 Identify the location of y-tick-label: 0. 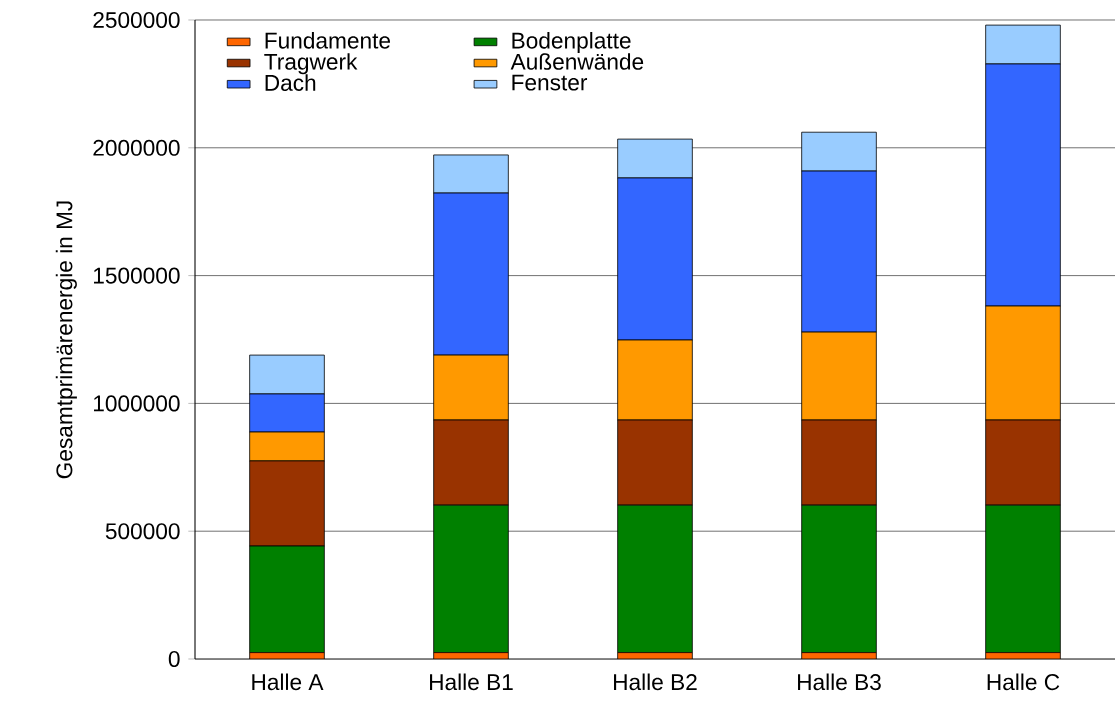
(174, 659).